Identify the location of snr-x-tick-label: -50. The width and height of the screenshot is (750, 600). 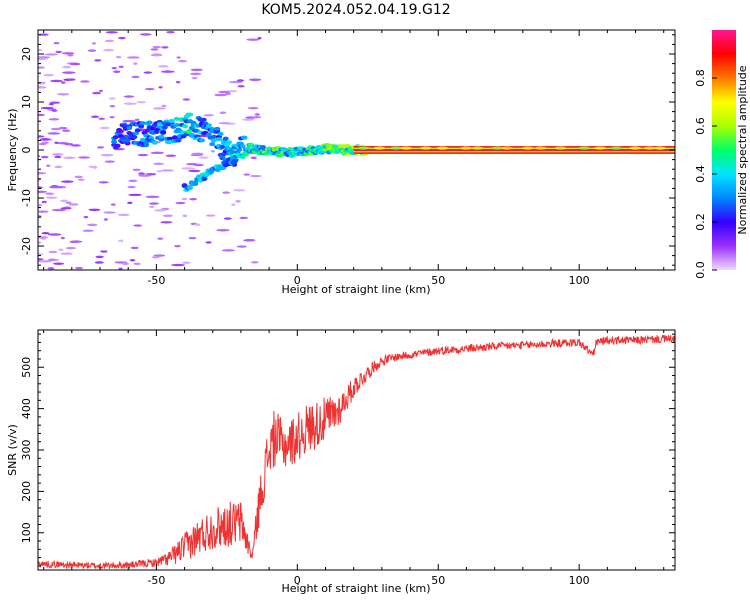
(156, 580).